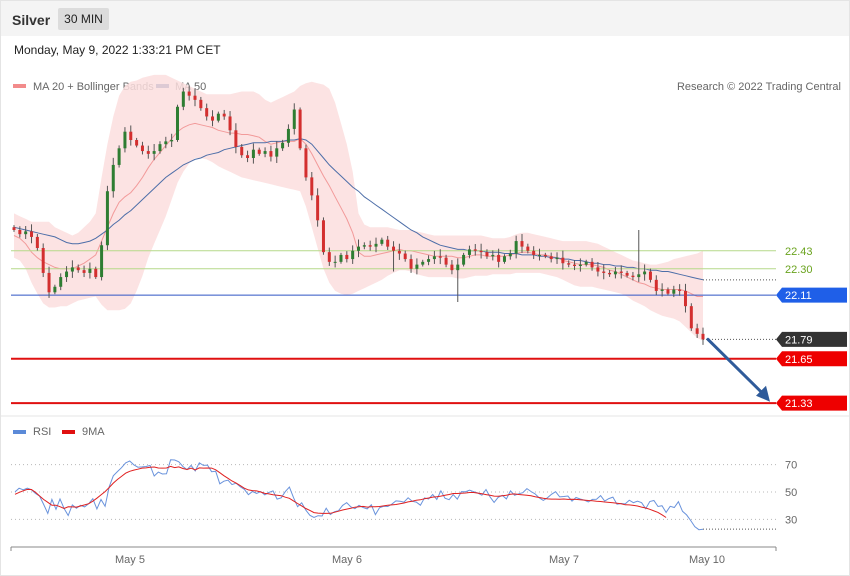 The image size is (850, 576). What do you see at coordinates (425, 18) in the screenshot?
I see `chart-header: Silver 30 MIN` at bounding box center [425, 18].